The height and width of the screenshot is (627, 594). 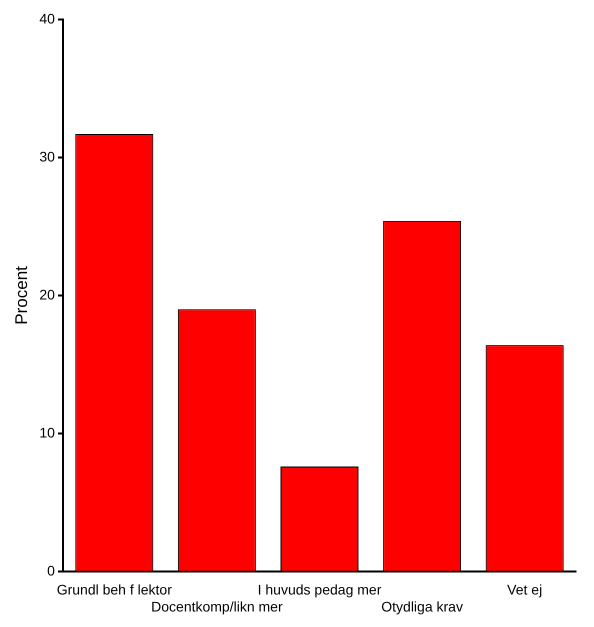 What do you see at coordinates (47, 156) in the screenshot?
I see `y-tick-label: 30` at bounding box center [47, 156].